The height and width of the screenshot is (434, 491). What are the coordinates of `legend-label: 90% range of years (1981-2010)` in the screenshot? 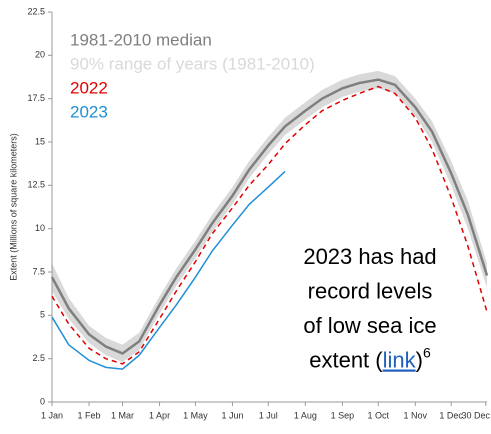 It's located at (192, 63).